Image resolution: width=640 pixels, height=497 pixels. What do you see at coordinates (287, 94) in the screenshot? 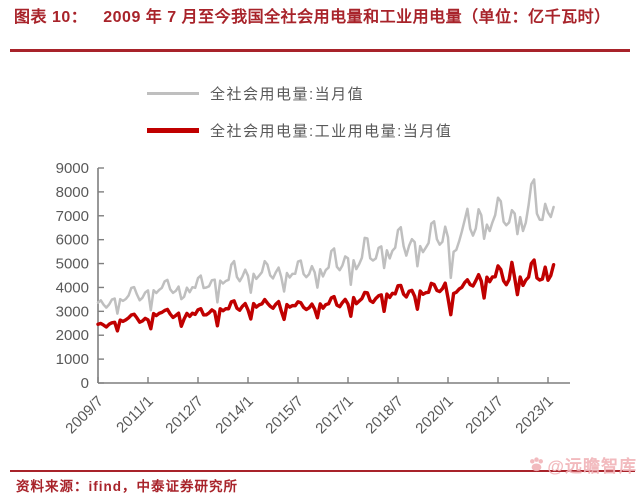
I see `legend-label-total: 全社会用电量:当月值` at bounding box center [287, 94].